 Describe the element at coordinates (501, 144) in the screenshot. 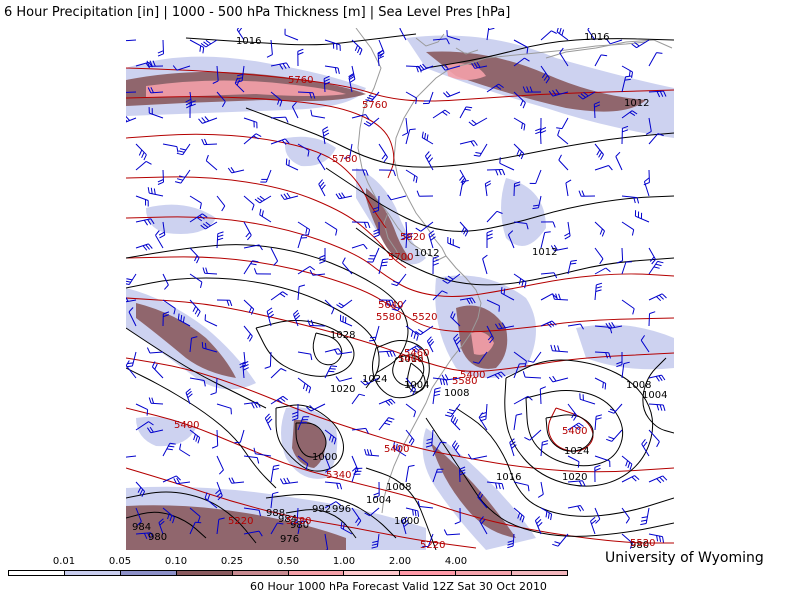

I see `north-america-coast` at that location.